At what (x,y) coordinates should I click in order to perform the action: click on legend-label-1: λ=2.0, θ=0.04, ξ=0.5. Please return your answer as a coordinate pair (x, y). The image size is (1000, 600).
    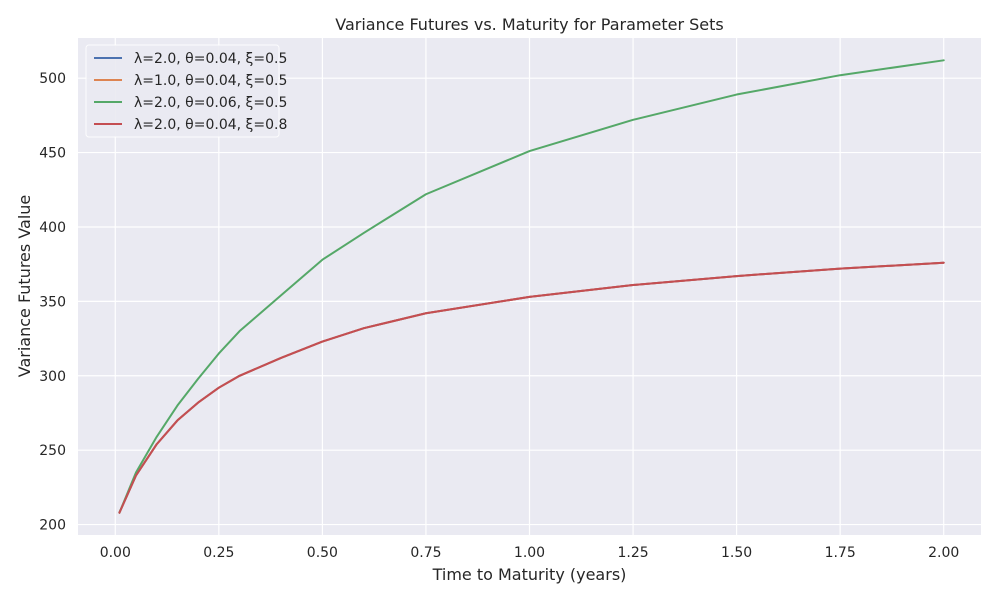
    Looking at the image, I should click on (210, 59).